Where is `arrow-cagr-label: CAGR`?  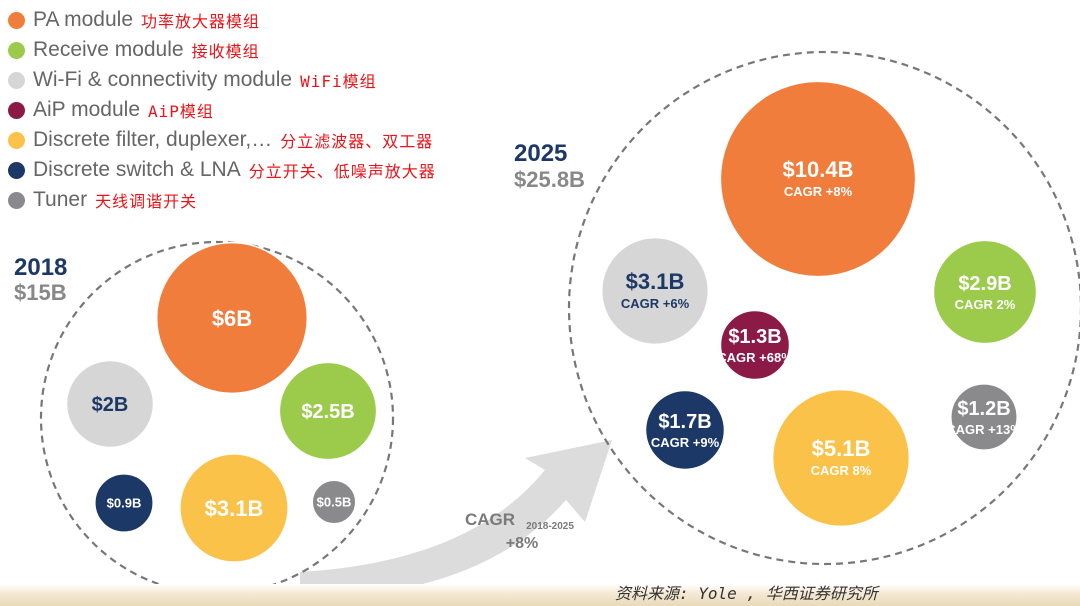 arrow-cagr-label: CAGR is located at coordinates (490, 519).